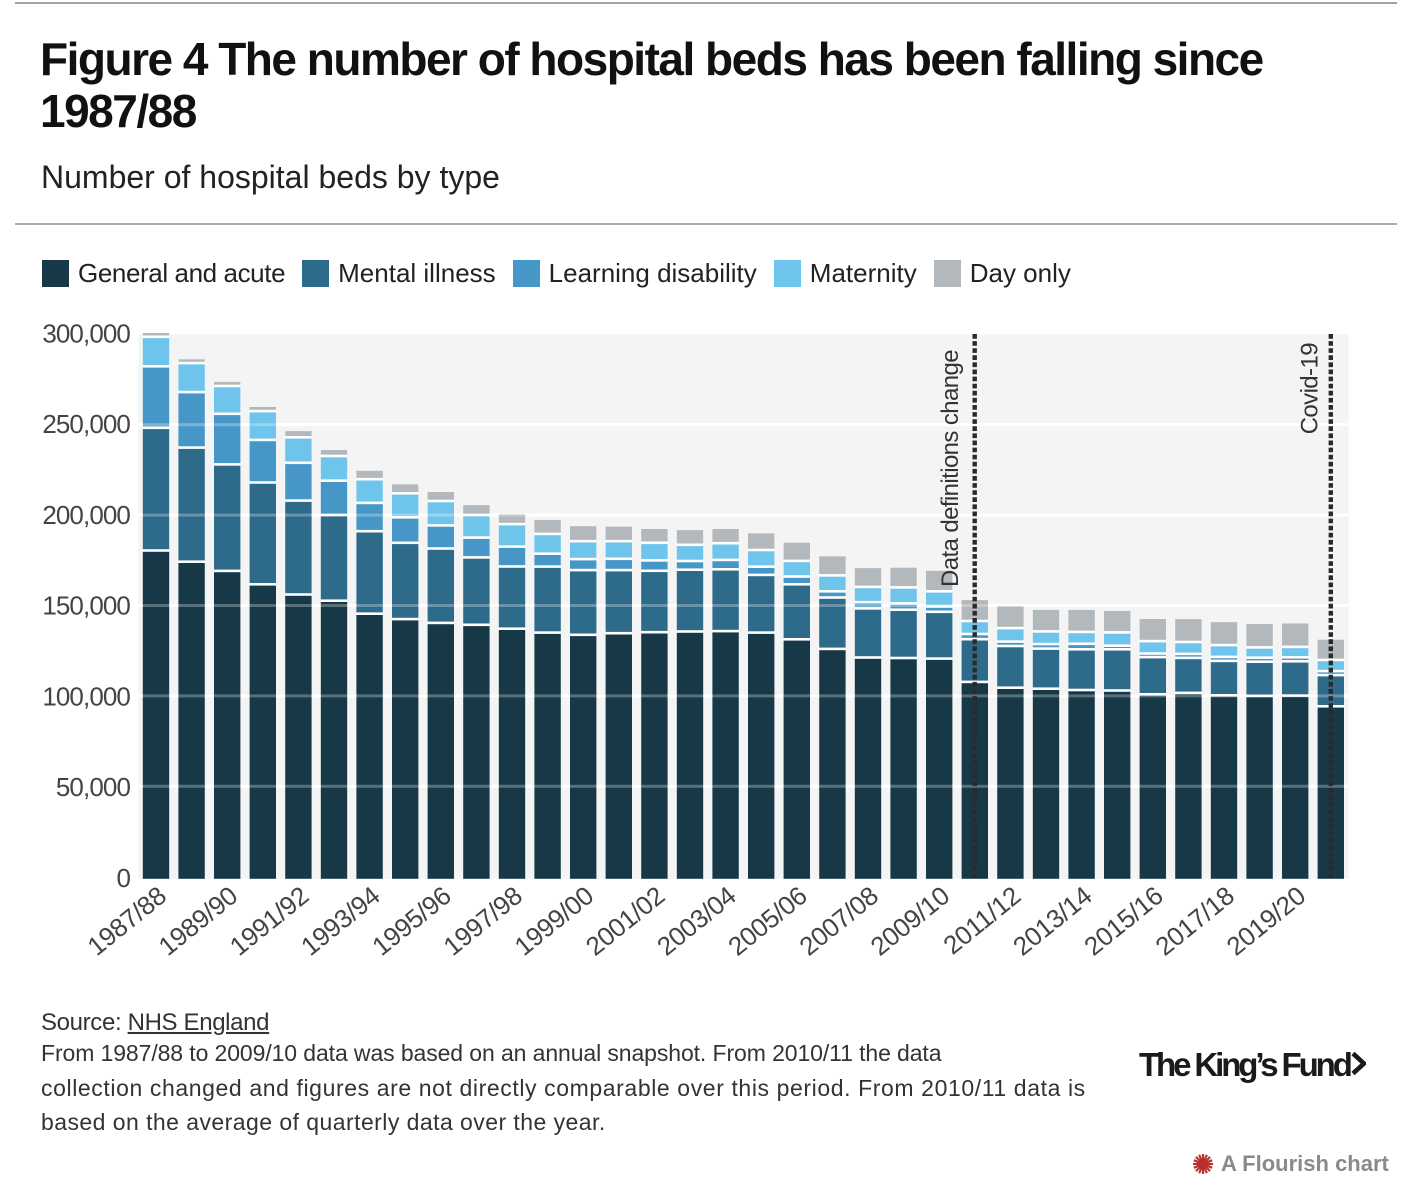 This screenshot has width=1412, height=1194. I want to click on svg-text: 2007/08, so click(838, 920).